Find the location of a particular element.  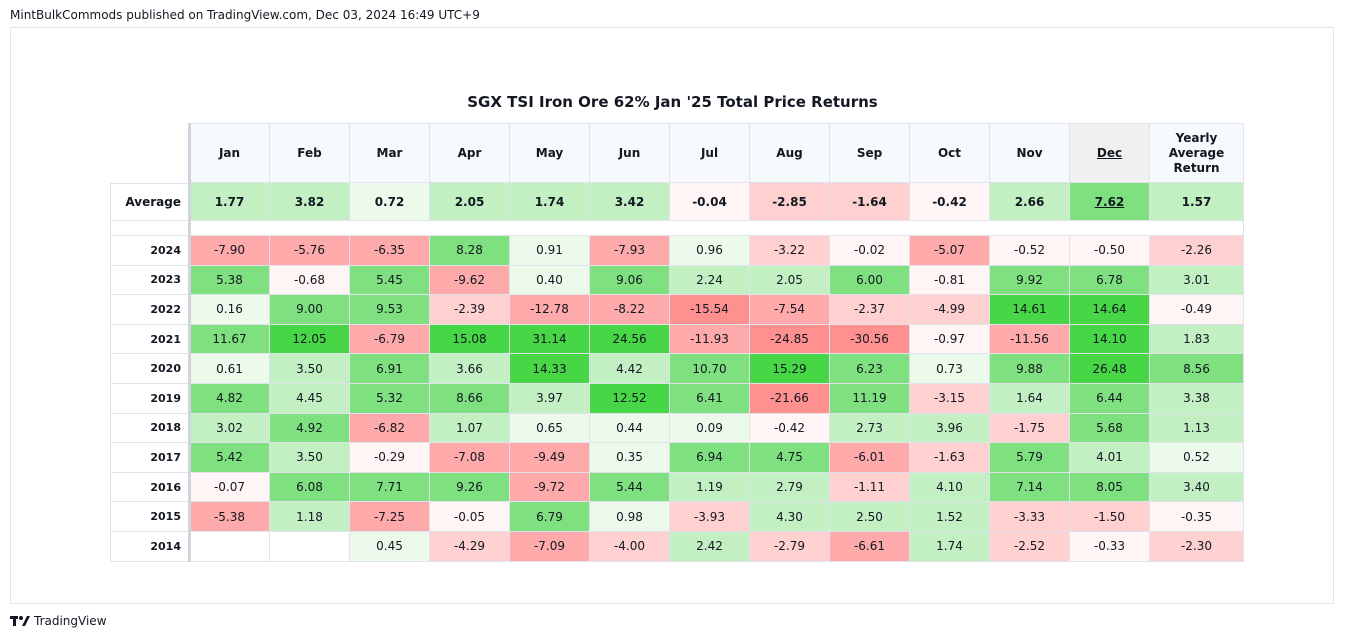

column-header: May is located at coordinates (550, 153).